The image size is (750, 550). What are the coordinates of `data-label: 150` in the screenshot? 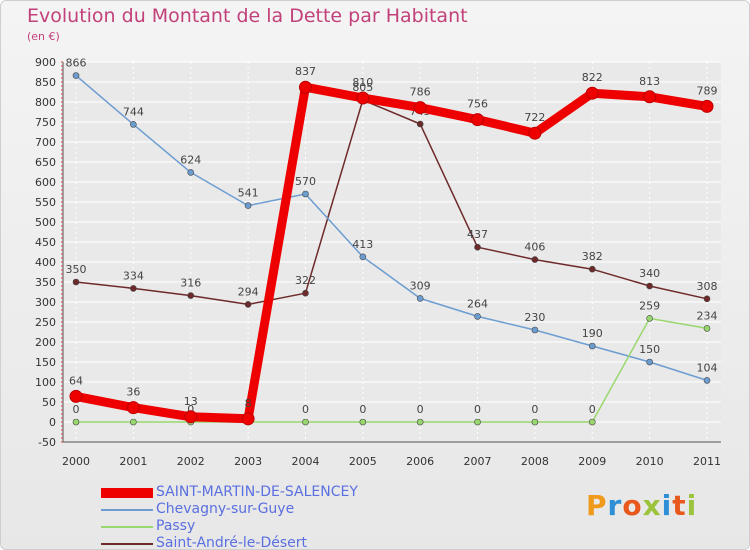 It's located at (649, 349).